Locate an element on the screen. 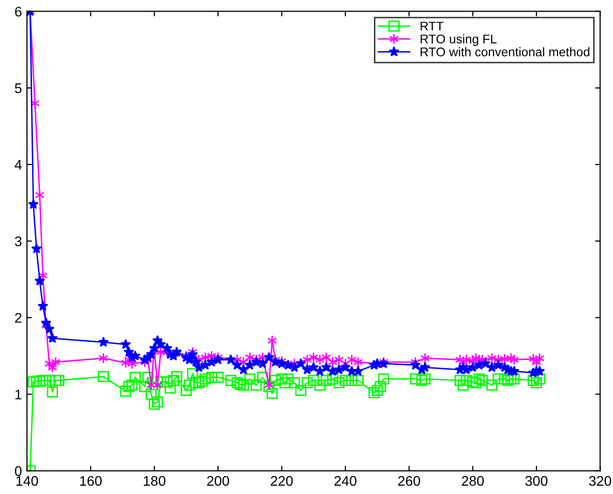 The width and height of the screenshot is (613, 494). y-tick-label: 3 is located at coordinates (18, 241).